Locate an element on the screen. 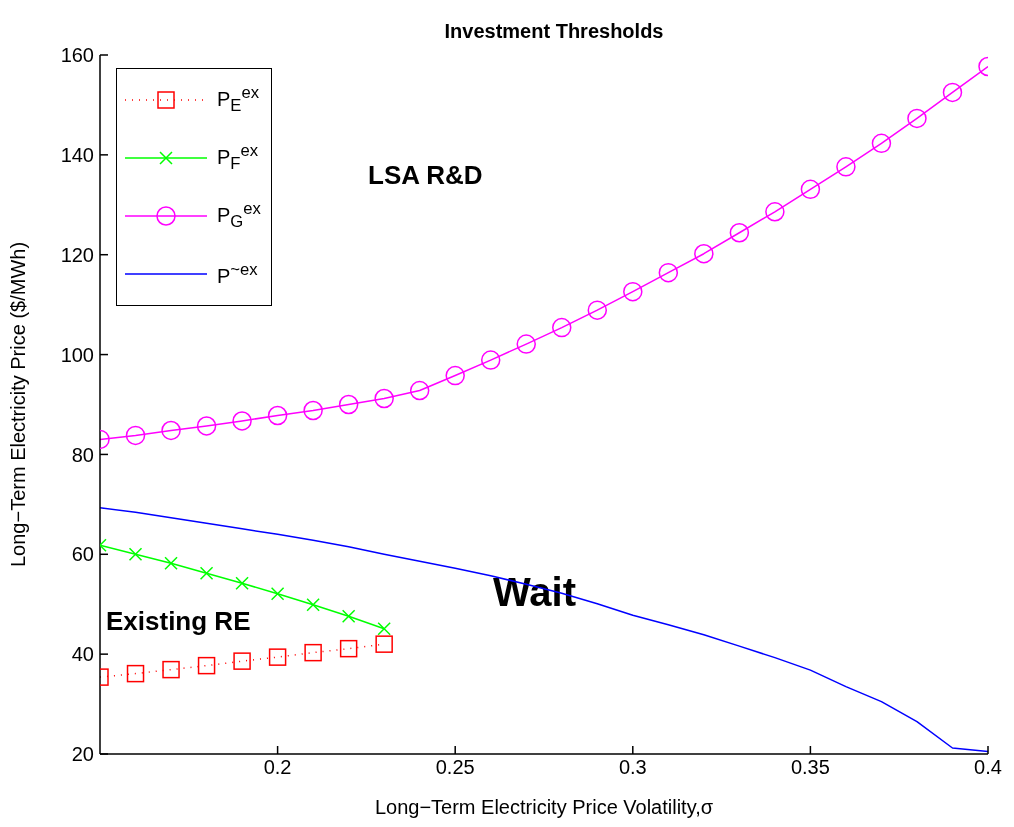 This screenshot has height=827, width=1014. y-tick-label: 80 is located at coordinates (82, 454).